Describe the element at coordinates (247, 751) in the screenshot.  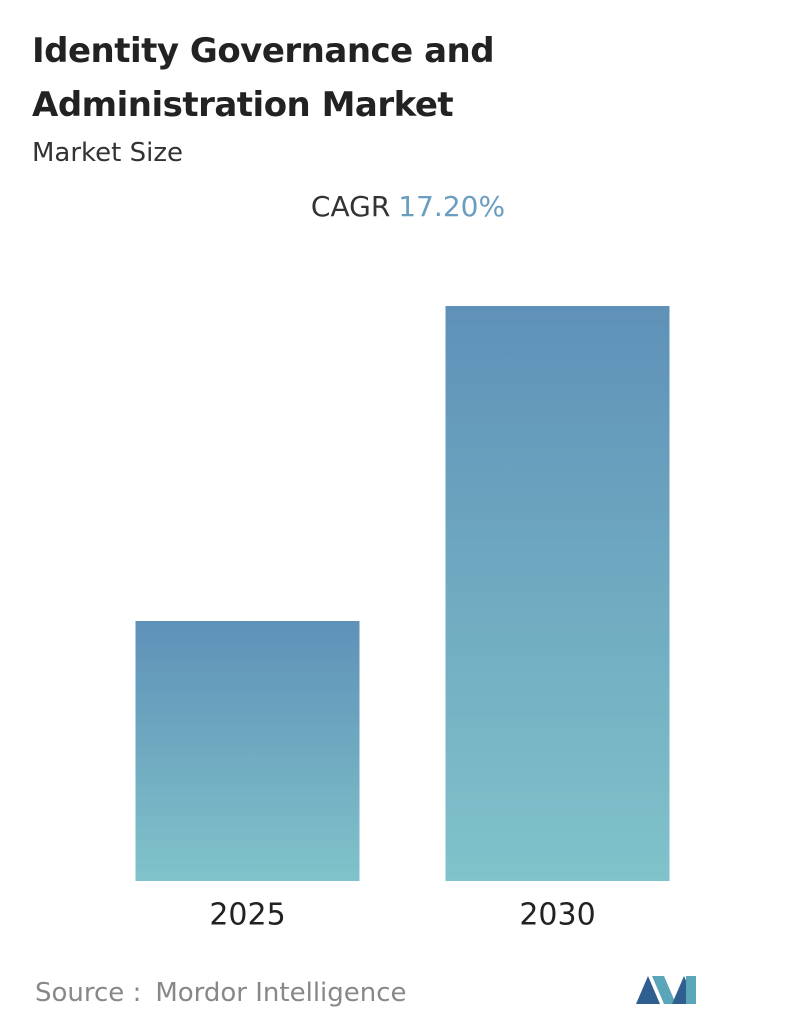
I see `bar` at that location.